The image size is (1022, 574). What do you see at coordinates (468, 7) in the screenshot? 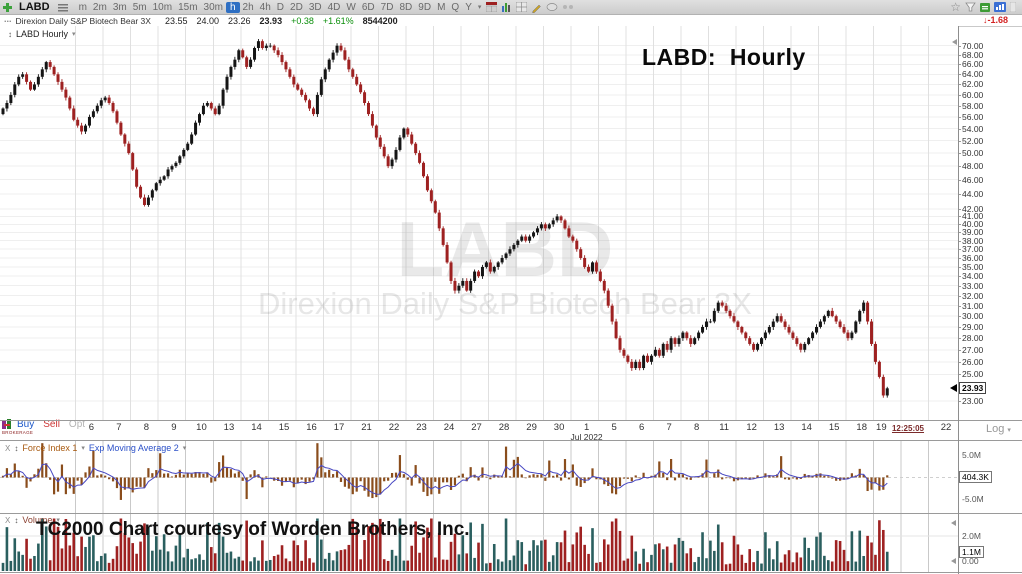
I see `timeframe-Y: Y` at bounding box center [468, 7].